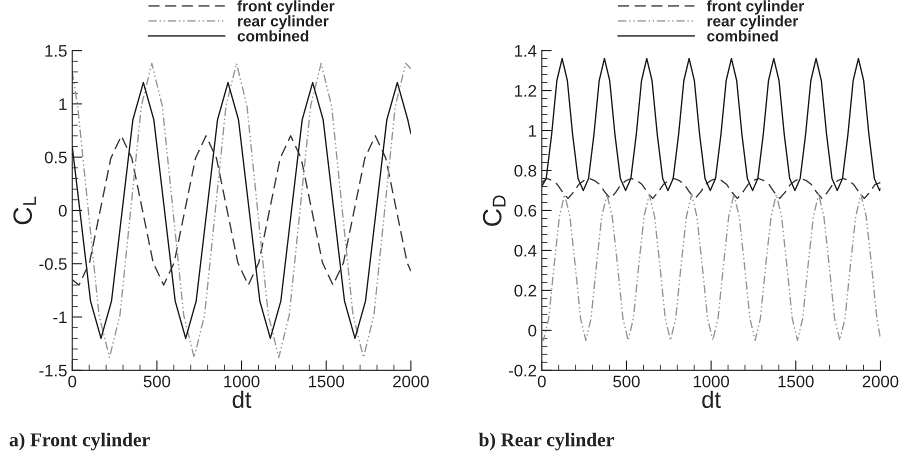 Image resolution: width=903 pixels, height=460 pixels. Describe the element at coordinates (525, 90) in the screenshot. I see `y-tick-label: 1.2` at that location.